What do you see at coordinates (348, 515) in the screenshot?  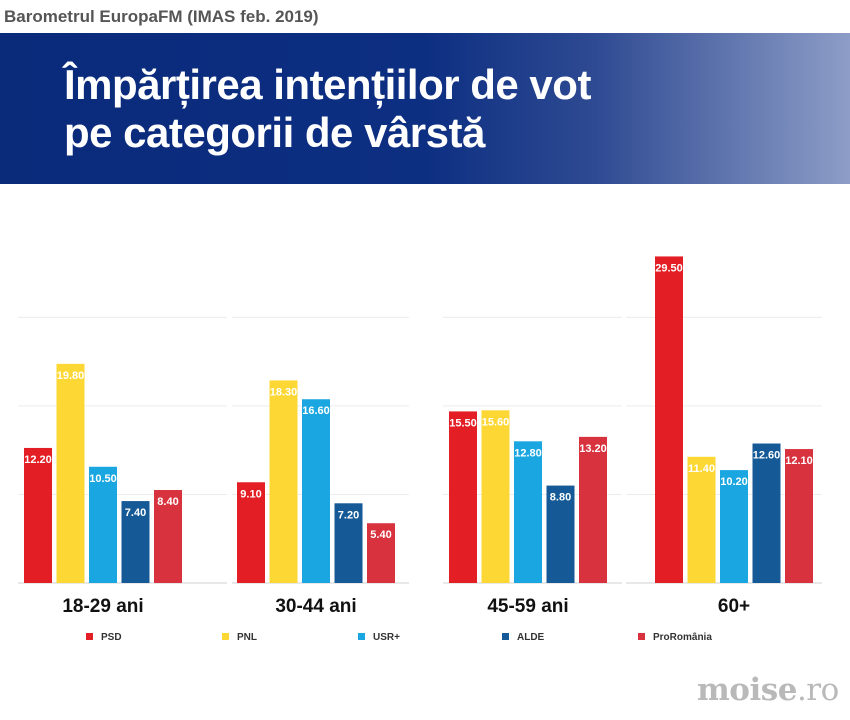 I see `bar-value-label: 7.20` at bounding box center [348, 515].